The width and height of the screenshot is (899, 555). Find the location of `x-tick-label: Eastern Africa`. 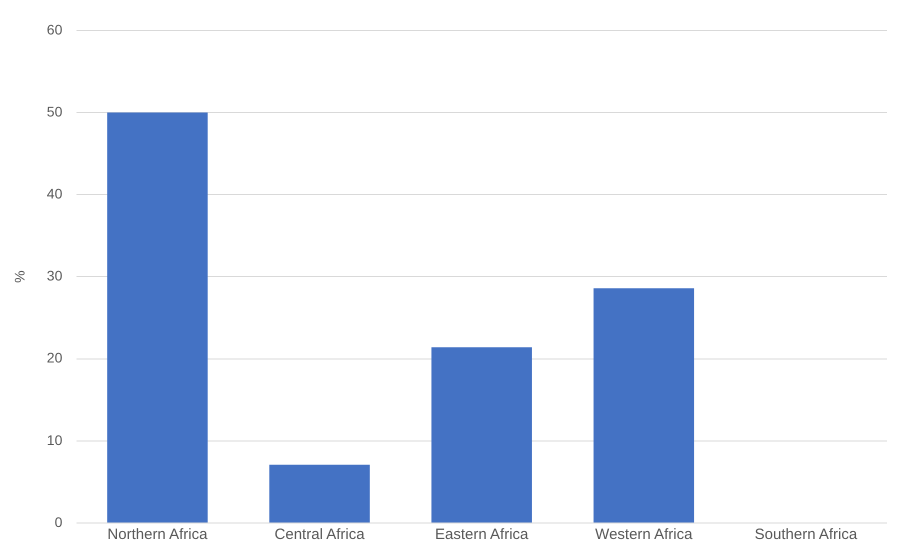

x-tick-label: Eastern Africa is located at coordinates (482, 535).